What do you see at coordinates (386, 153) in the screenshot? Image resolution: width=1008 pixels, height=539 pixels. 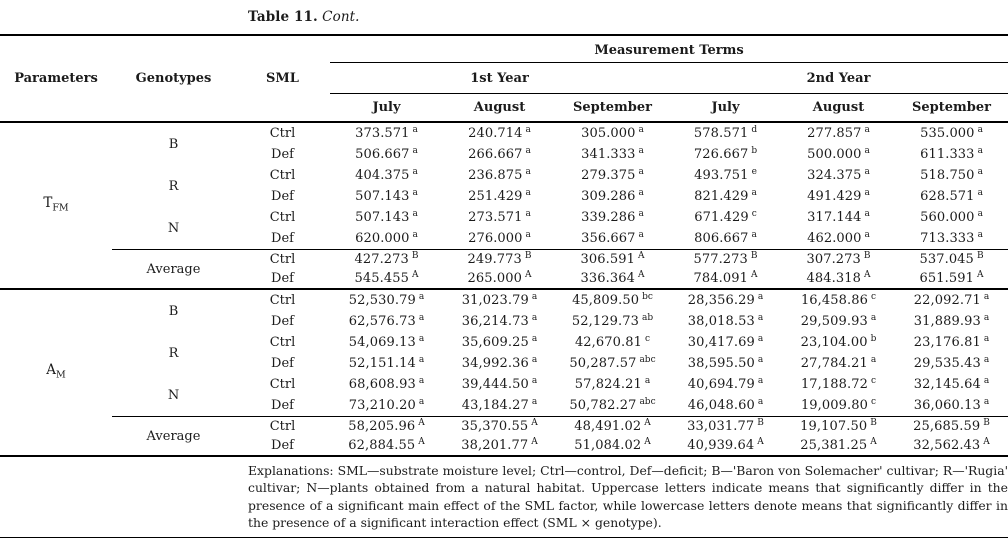 I see `value-cell: 506.667 a` at bounding box center [386, 153].